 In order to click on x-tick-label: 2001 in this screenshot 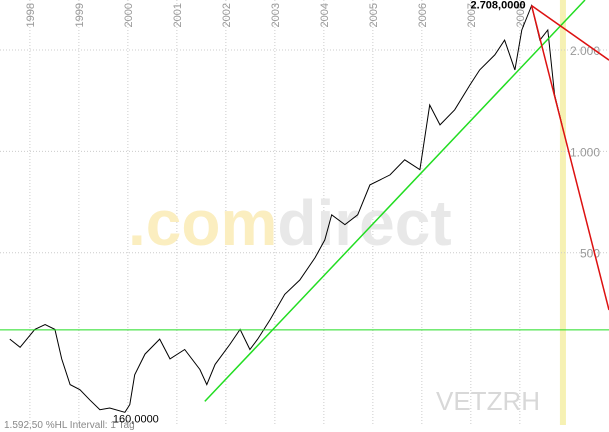, I will do `click(178, 15)`.